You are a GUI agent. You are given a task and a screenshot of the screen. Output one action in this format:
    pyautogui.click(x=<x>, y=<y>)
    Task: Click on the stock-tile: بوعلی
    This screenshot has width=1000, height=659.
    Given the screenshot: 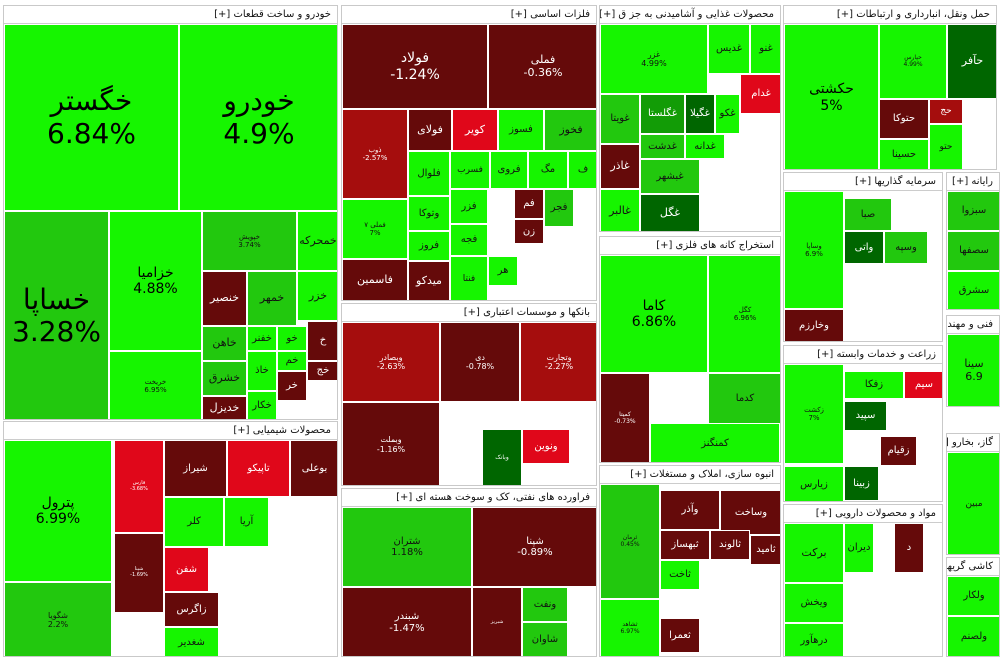 What is the action you would take?
    pyautogui.click(x=313, y=468)
    